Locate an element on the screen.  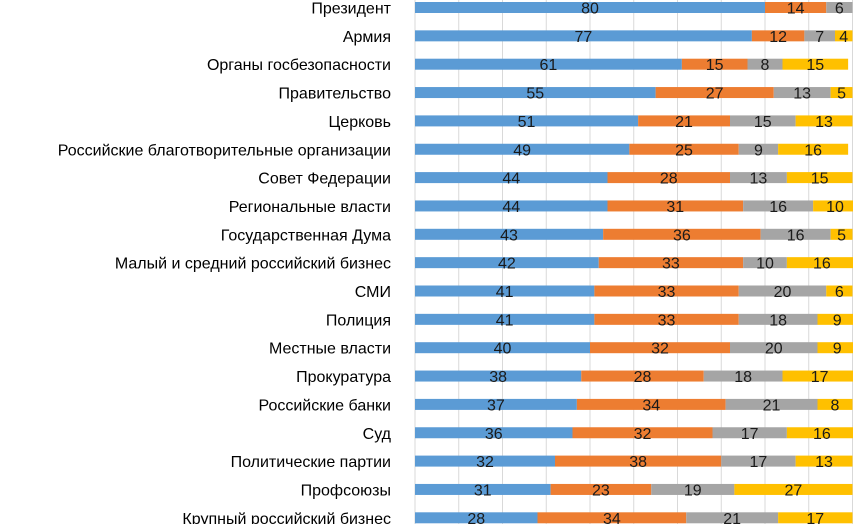
data-label: 27 is located at coordinates (794, 490).